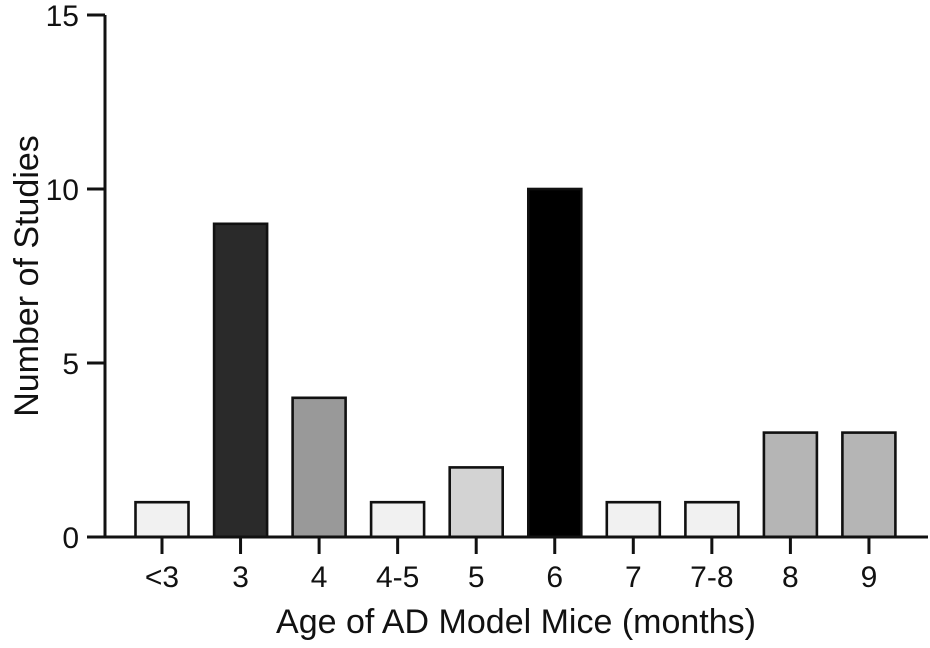 Image resolution: width=930 pixels, height=648 pixels. What do you see at coordinates (162, 519) in the screenshot?
I see `bar-<3` at bounding box center [162, 519].